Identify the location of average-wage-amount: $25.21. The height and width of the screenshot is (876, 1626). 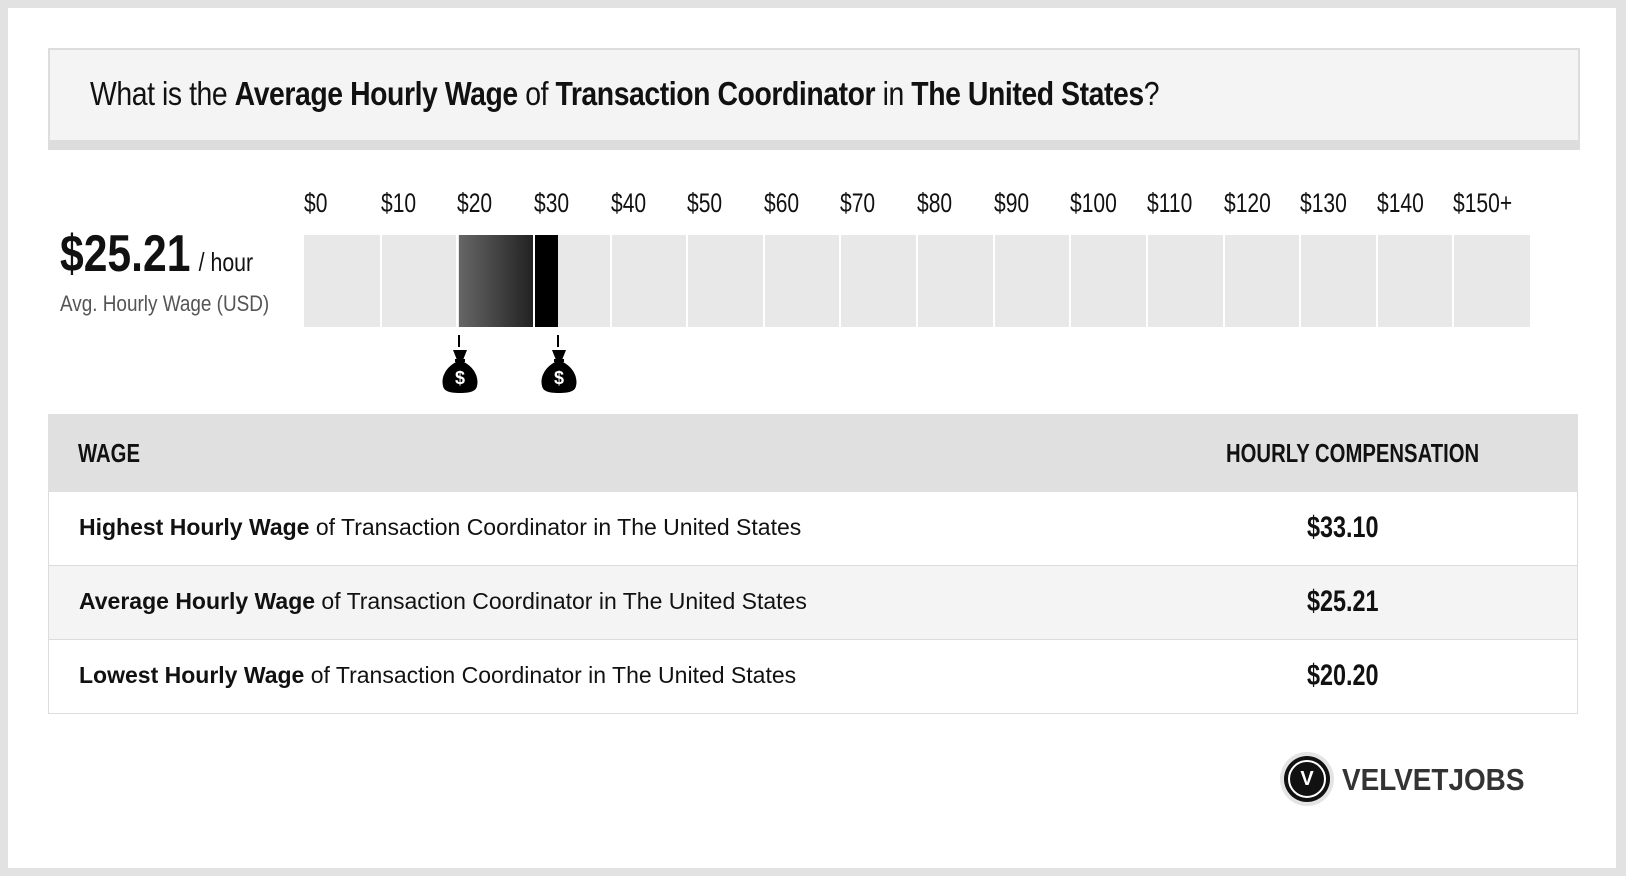
(125, 254).